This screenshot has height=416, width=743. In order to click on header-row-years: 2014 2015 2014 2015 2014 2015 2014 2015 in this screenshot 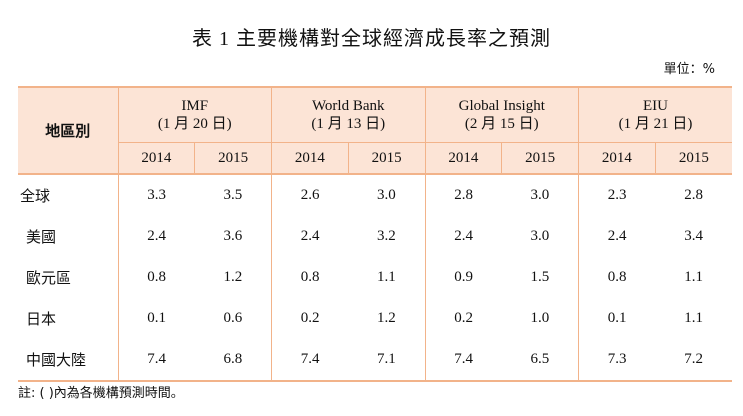, I will do `click(375, 158)`.